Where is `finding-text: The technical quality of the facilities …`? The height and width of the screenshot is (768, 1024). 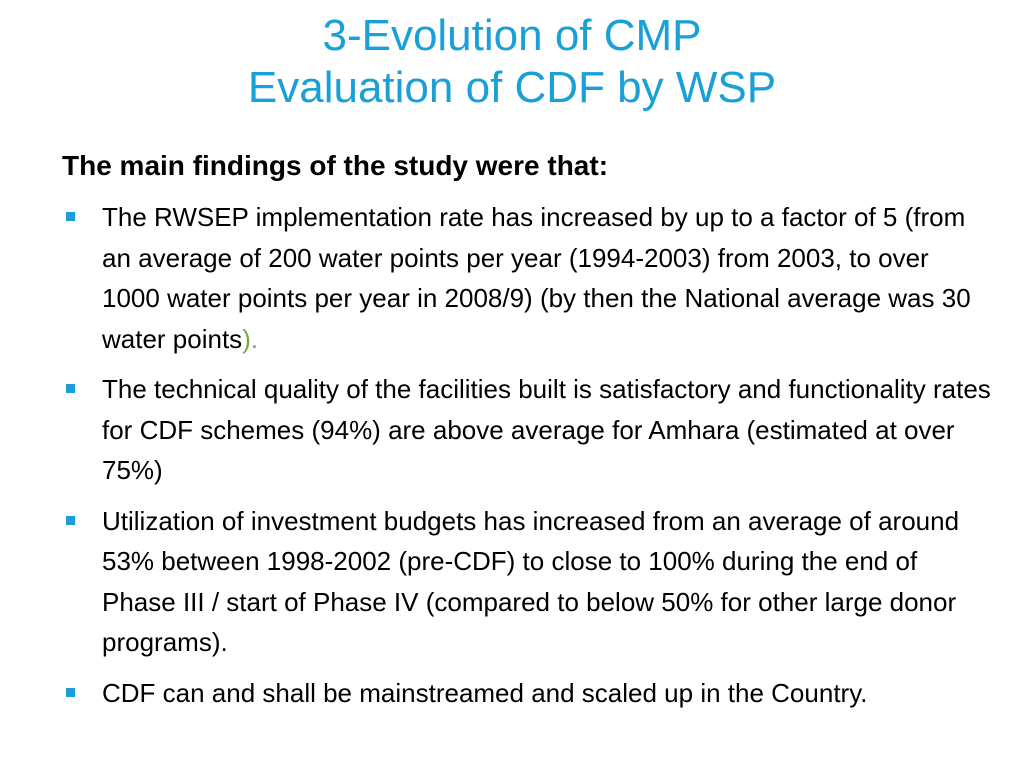
finding-text: The technical quality of the facilities … is located at coordinates (546, 429).